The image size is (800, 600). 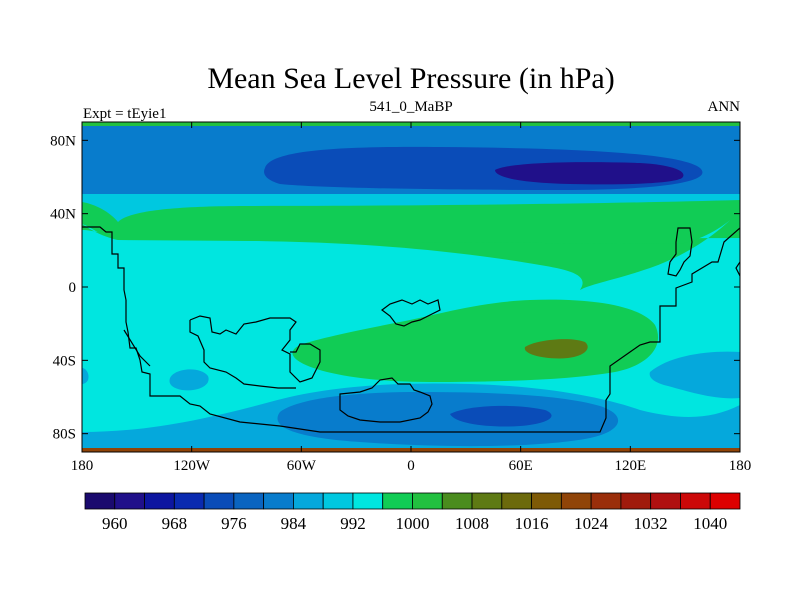 What do you see at coordinates (680, 252) in the screenshot?
I see `coastline-east-island` at bounding box center [680, 252].